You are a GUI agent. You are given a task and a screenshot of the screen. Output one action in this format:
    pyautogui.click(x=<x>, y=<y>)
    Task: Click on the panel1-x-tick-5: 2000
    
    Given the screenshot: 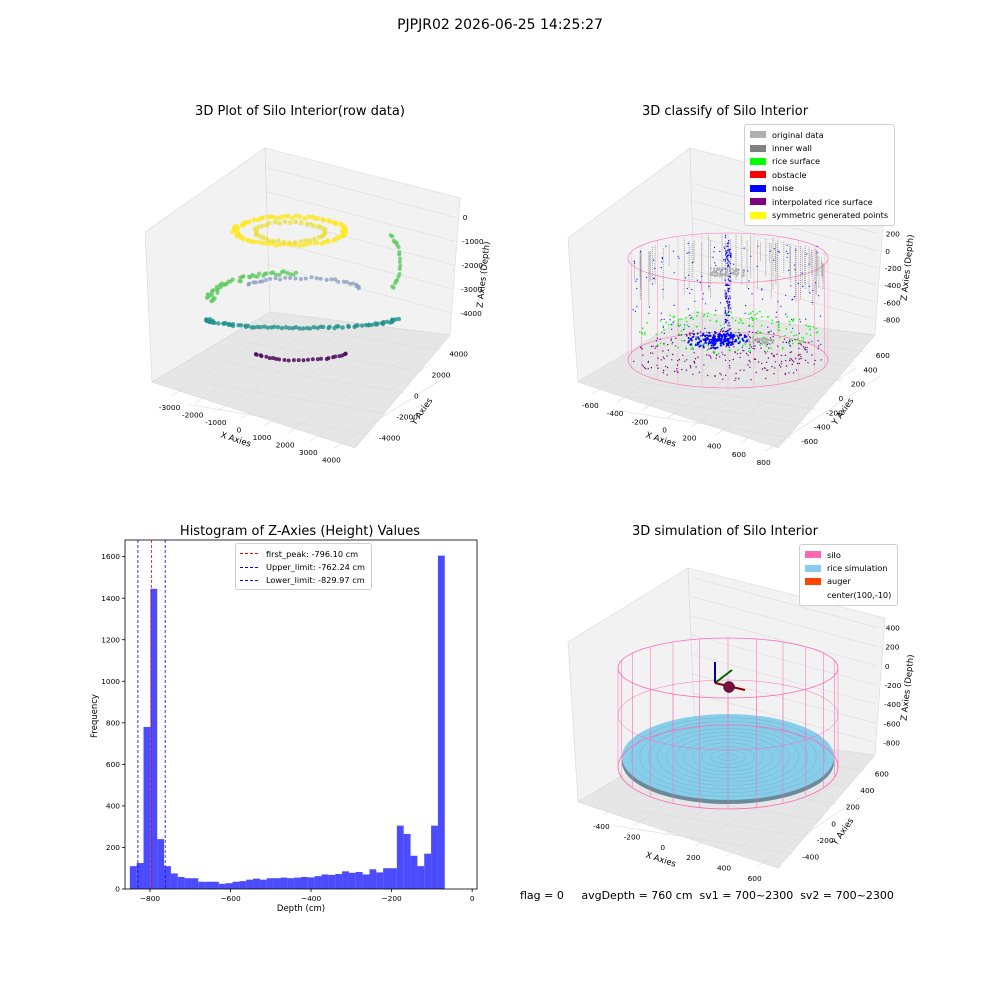 What is the action you would take?
    pyautogui.click(x=285, y=444)
    